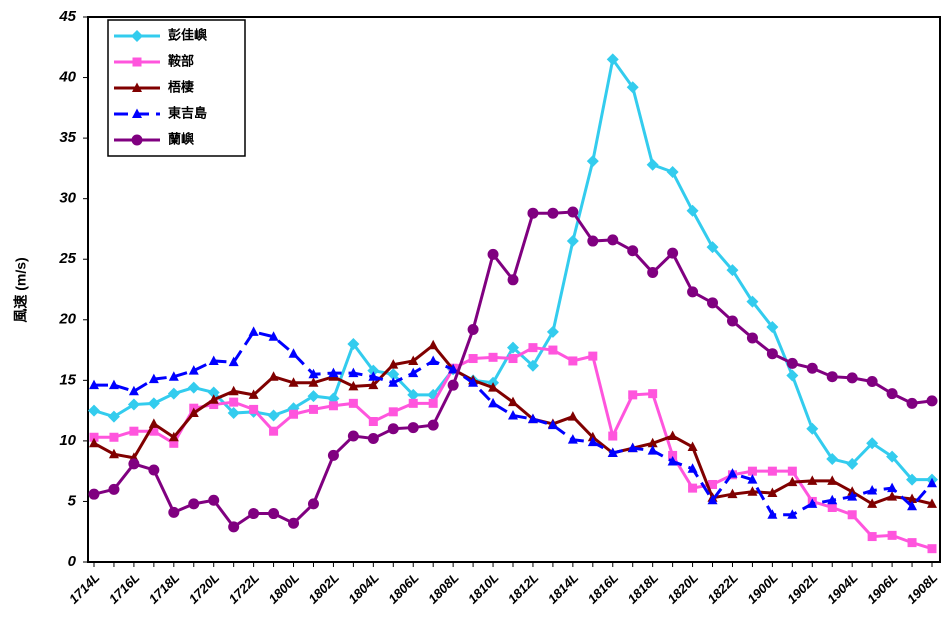  I want to click on y-tick-label: 5, so click(72, 500).